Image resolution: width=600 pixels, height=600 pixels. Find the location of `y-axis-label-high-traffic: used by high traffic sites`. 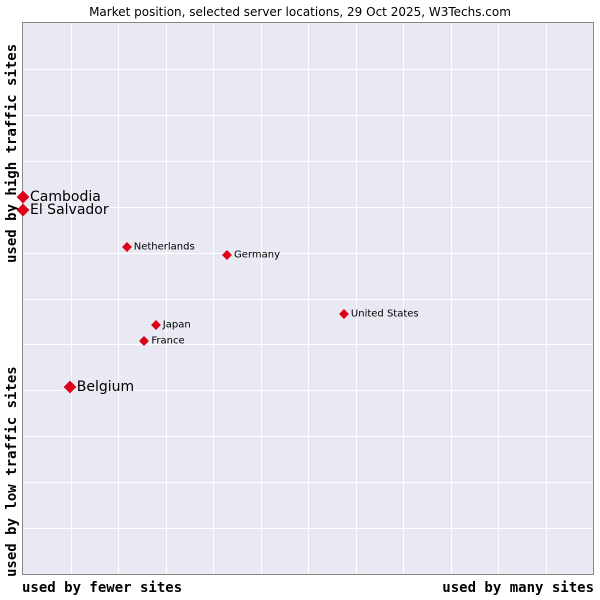

y-axis-label-high-traffic: used by high traffic sites is located at coordinates (12, 153).